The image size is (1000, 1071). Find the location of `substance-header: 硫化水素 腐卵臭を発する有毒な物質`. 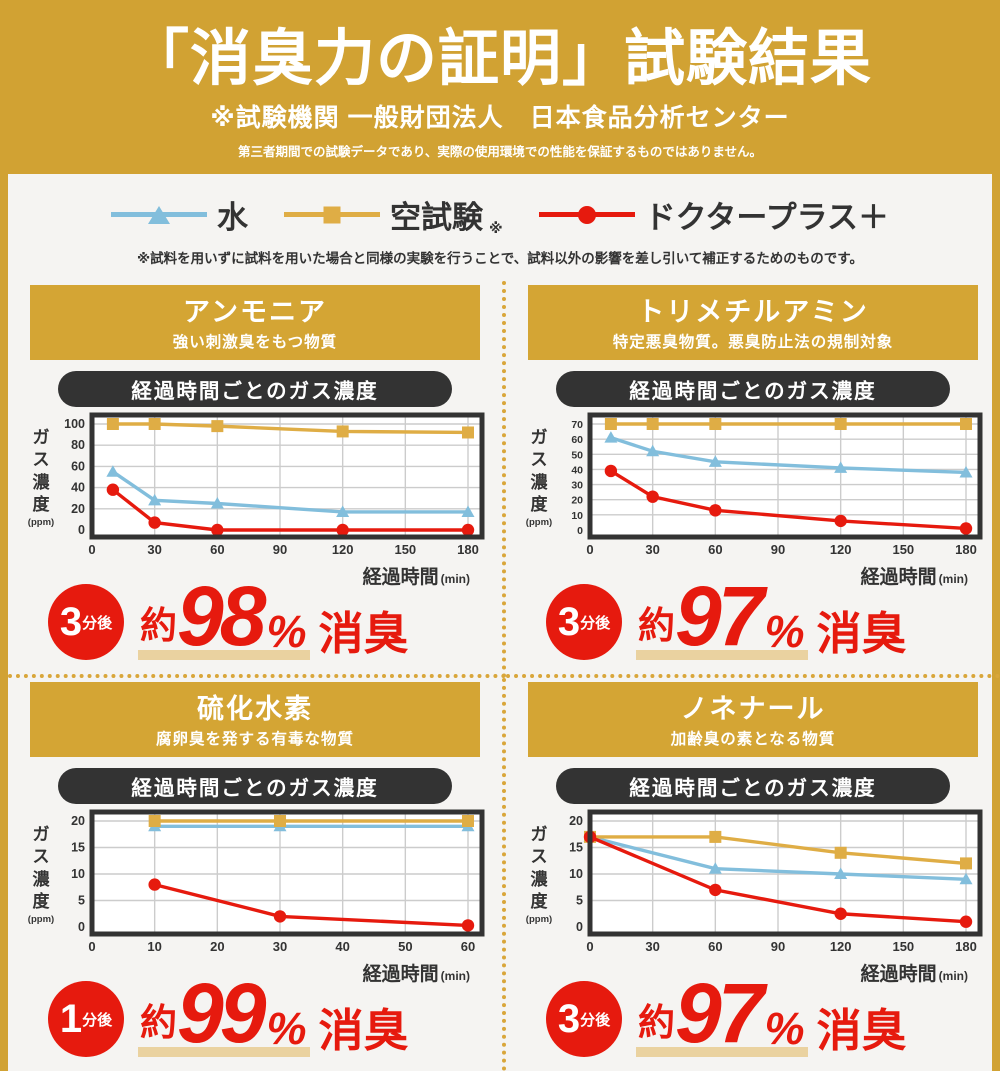

substance-header: 硫化水素 腐卵臭を発する有毒な物質 is located at coordinates (255, 720).